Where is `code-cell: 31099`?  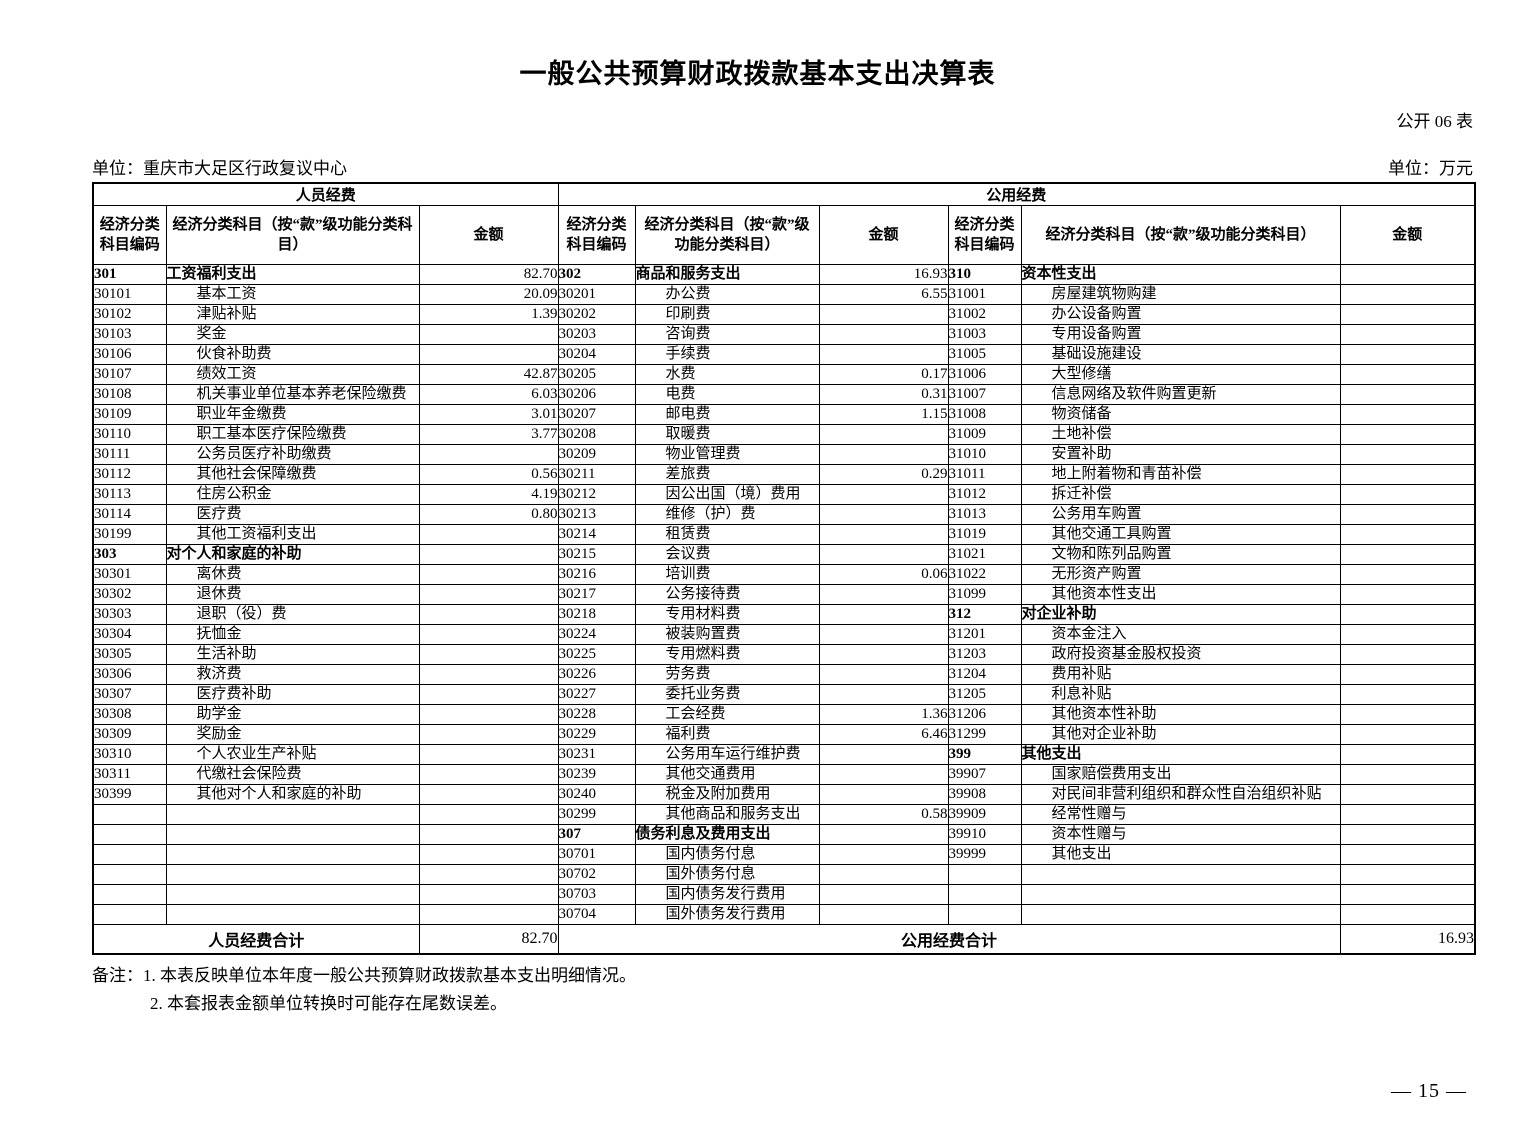 code-cell: 31099 is located at coordinates (984, 594).